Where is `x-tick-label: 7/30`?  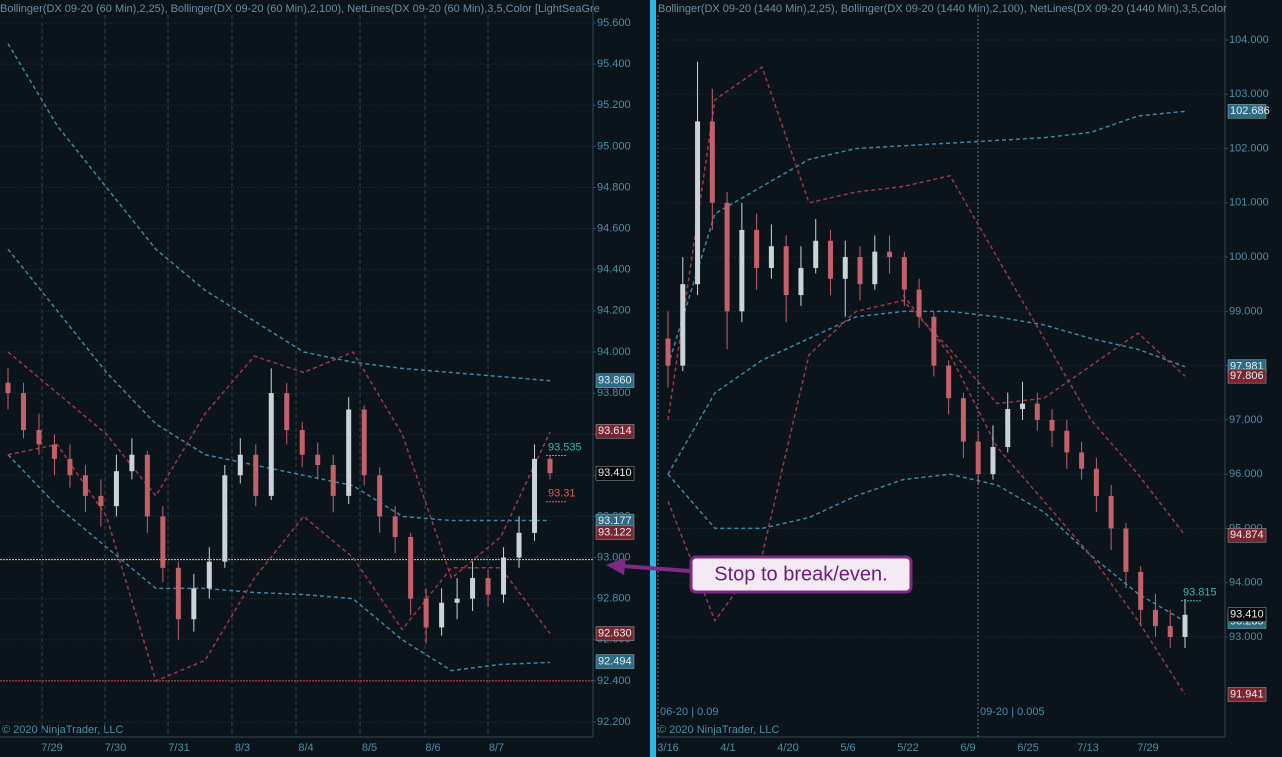
x-tick-label: 7/30 is located at coordinates (115, 748).